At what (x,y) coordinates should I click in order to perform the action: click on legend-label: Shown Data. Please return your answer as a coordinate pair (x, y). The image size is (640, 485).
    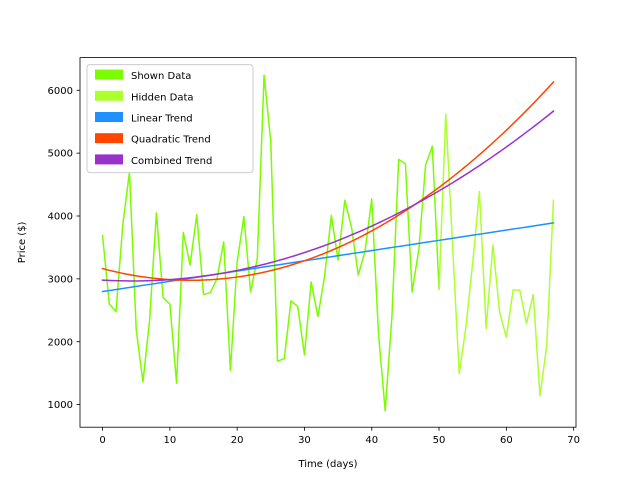
    Looking at the image, I should click on (161, 76).